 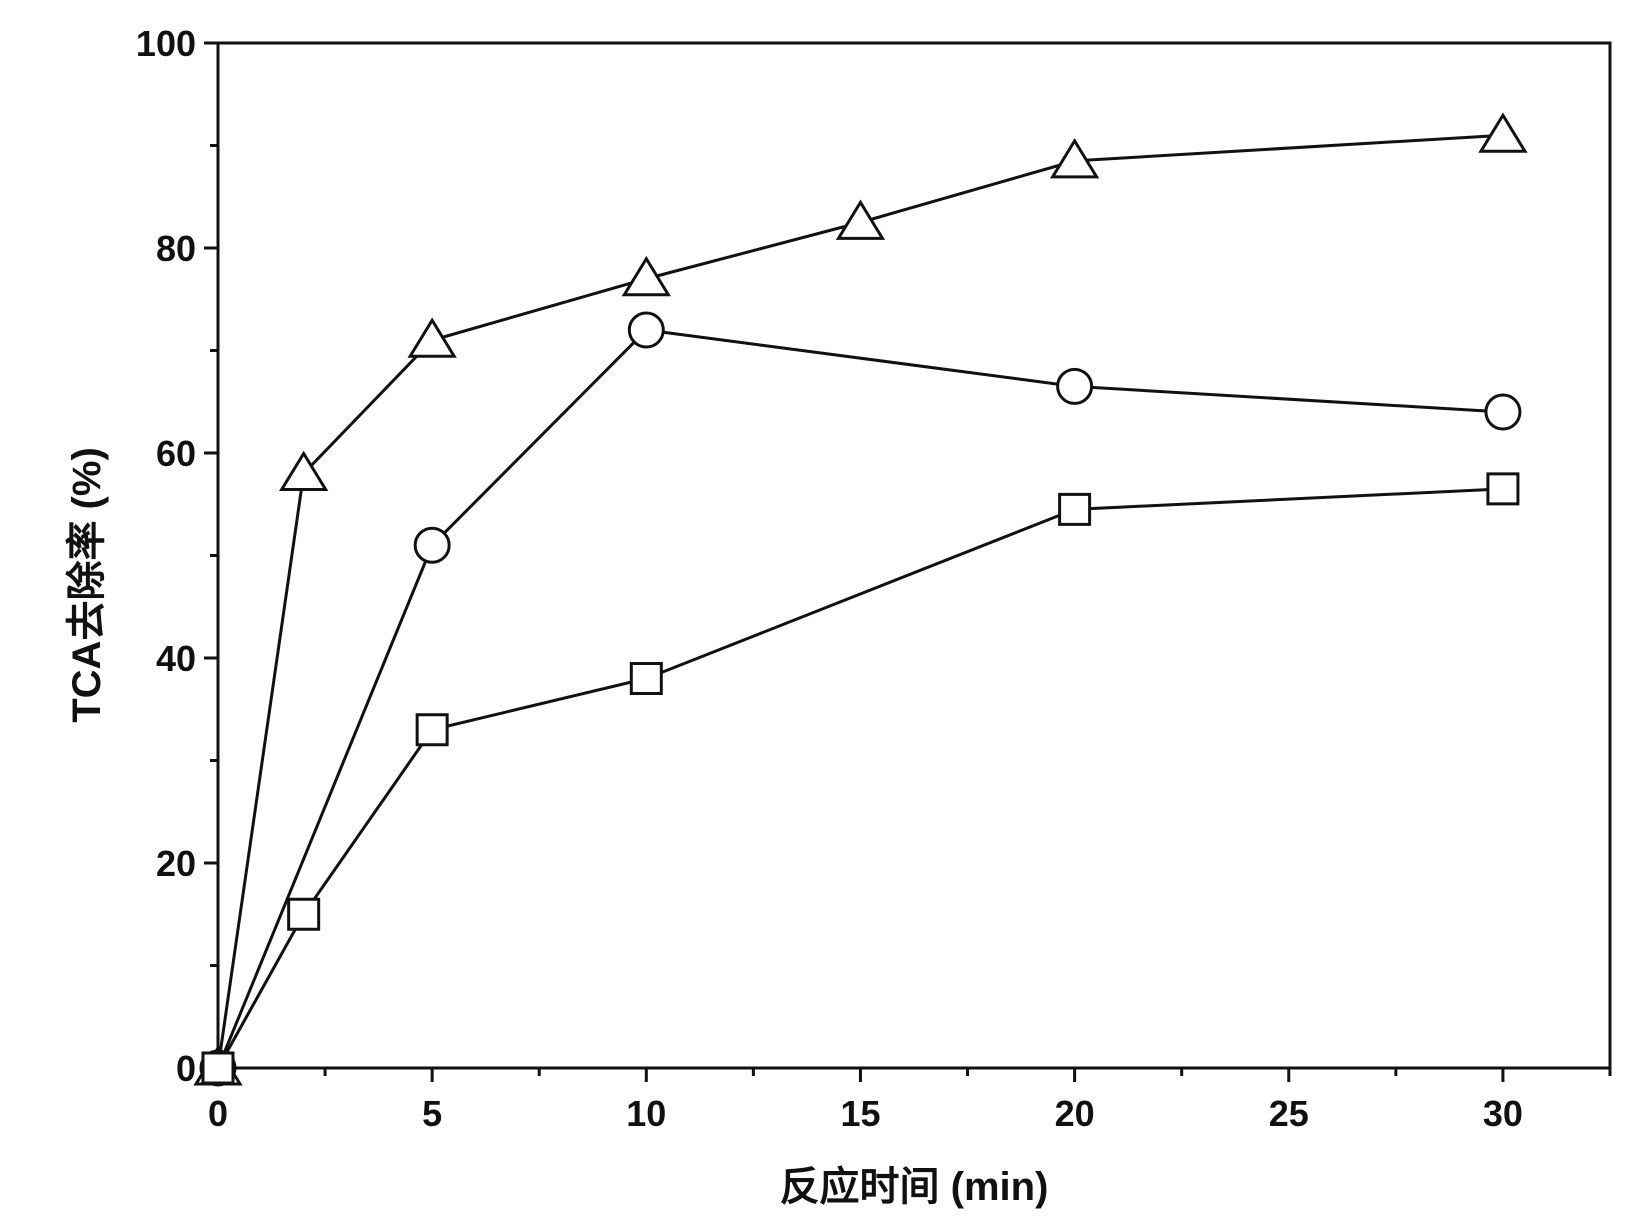 I want to click on x-tick-label: 0, so click(x=218, y=1113).